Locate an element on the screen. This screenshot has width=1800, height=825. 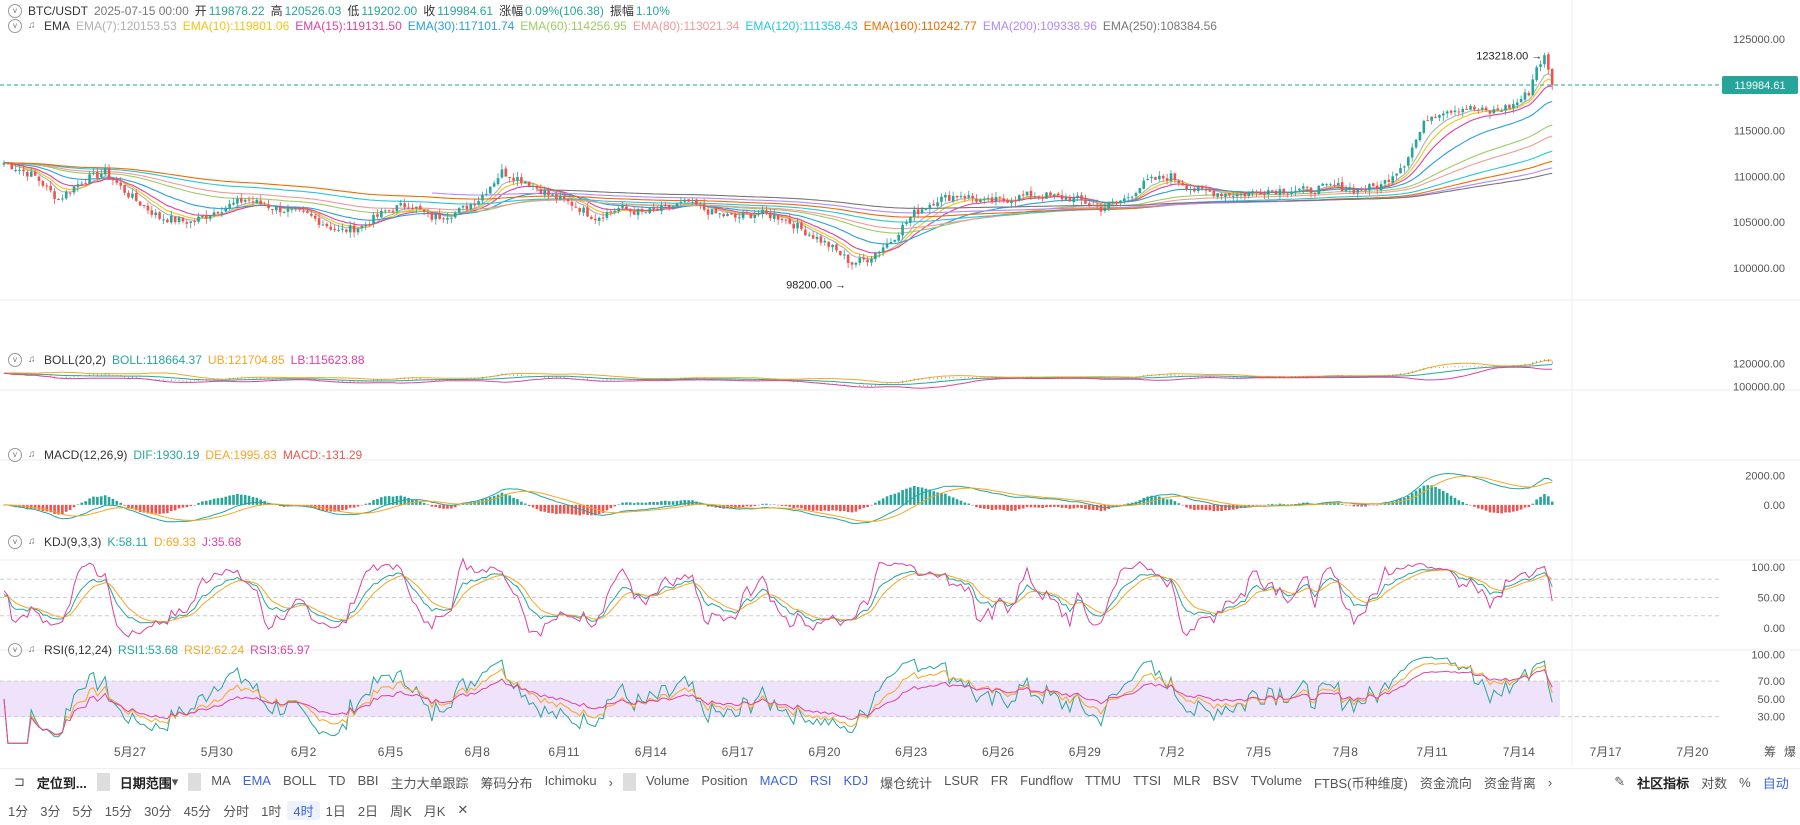
community-indicator-button: 社区指标 is located at coordinates (1663, 783).